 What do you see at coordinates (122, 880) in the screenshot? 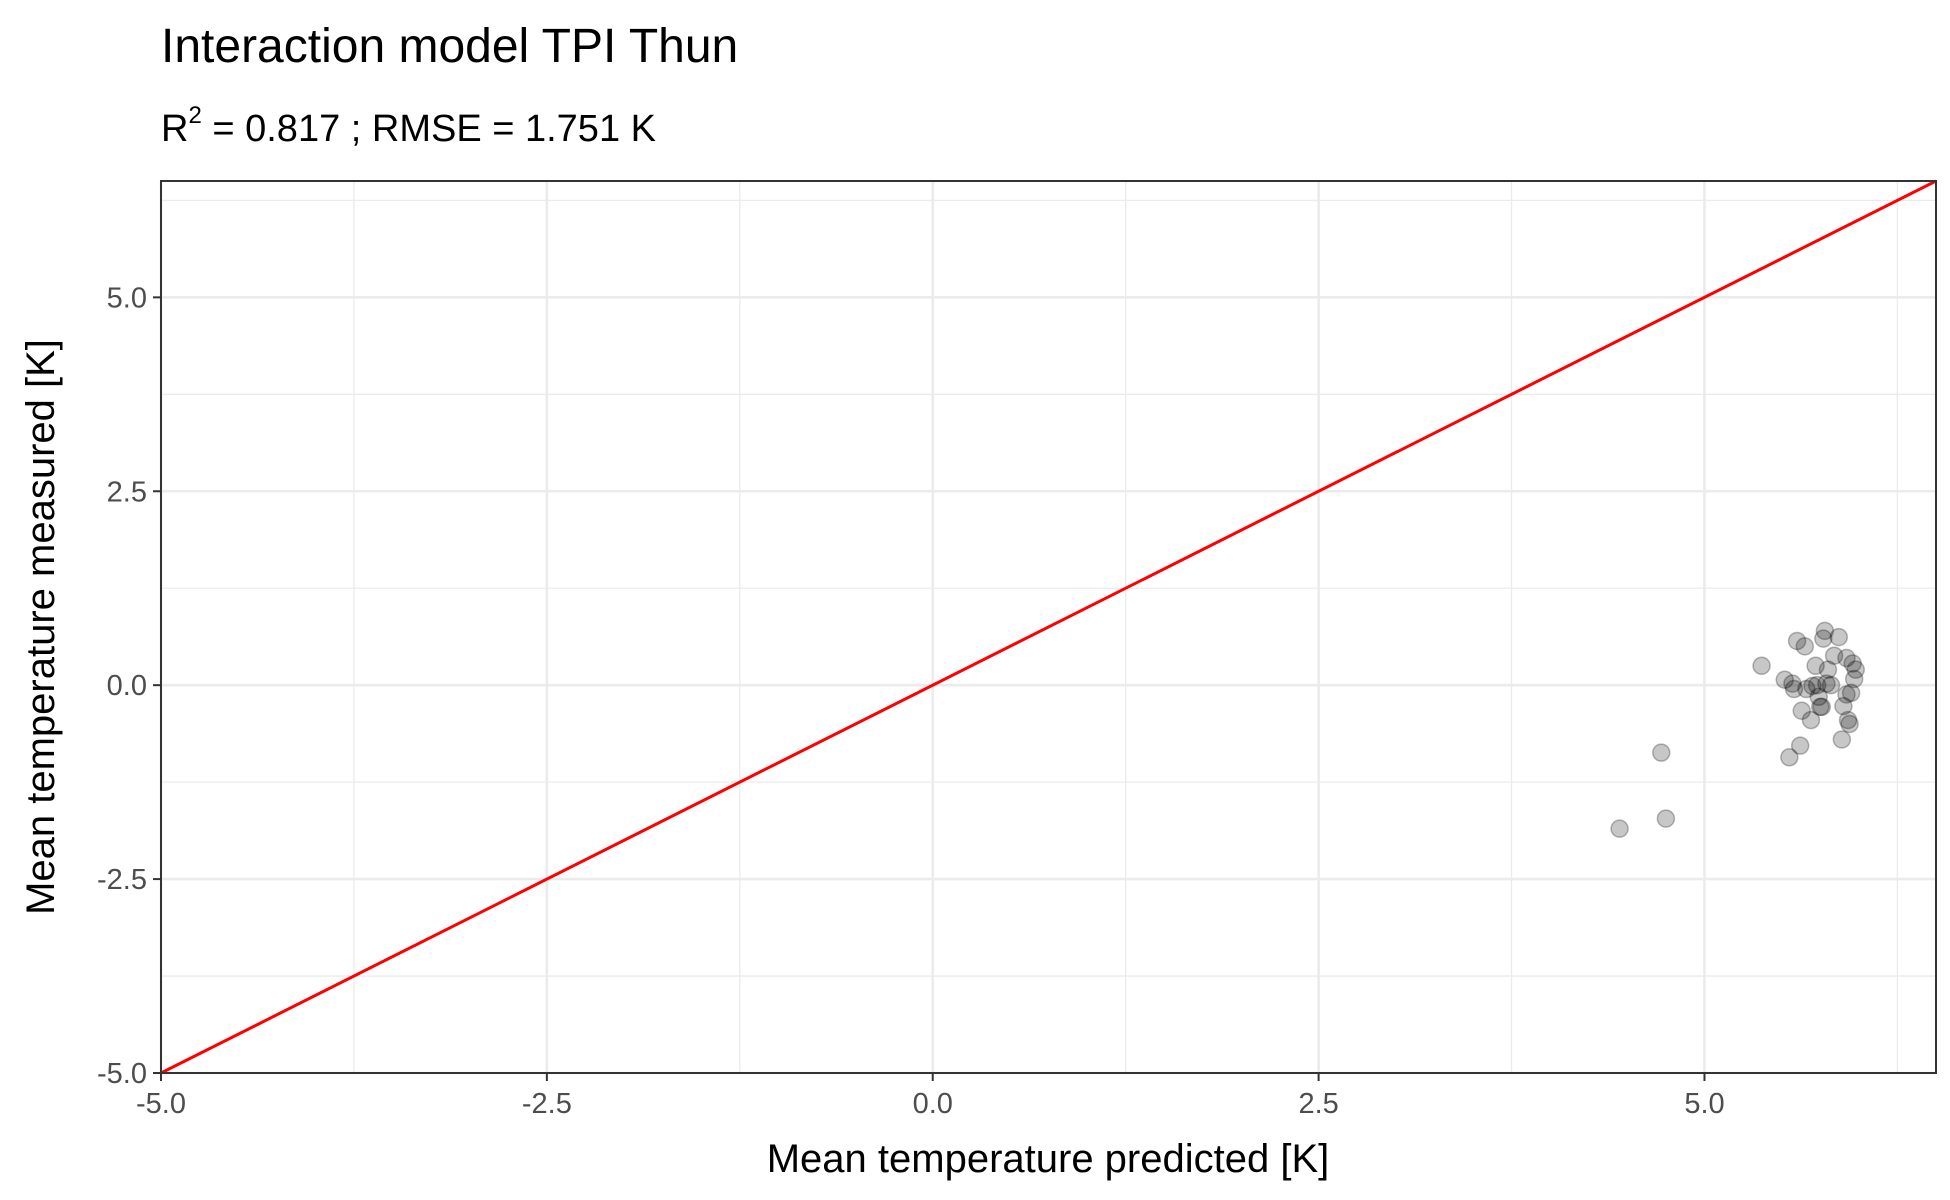
I see `y-tick-label: -2.5` at bounding box center [122, 880].